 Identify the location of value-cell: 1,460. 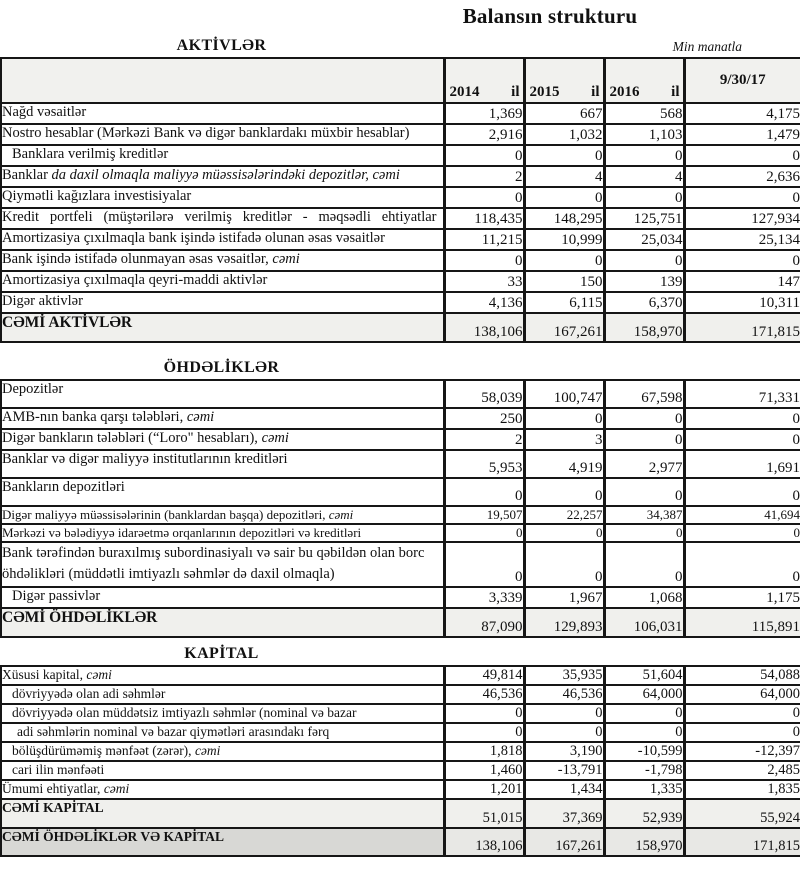
(483, 770).